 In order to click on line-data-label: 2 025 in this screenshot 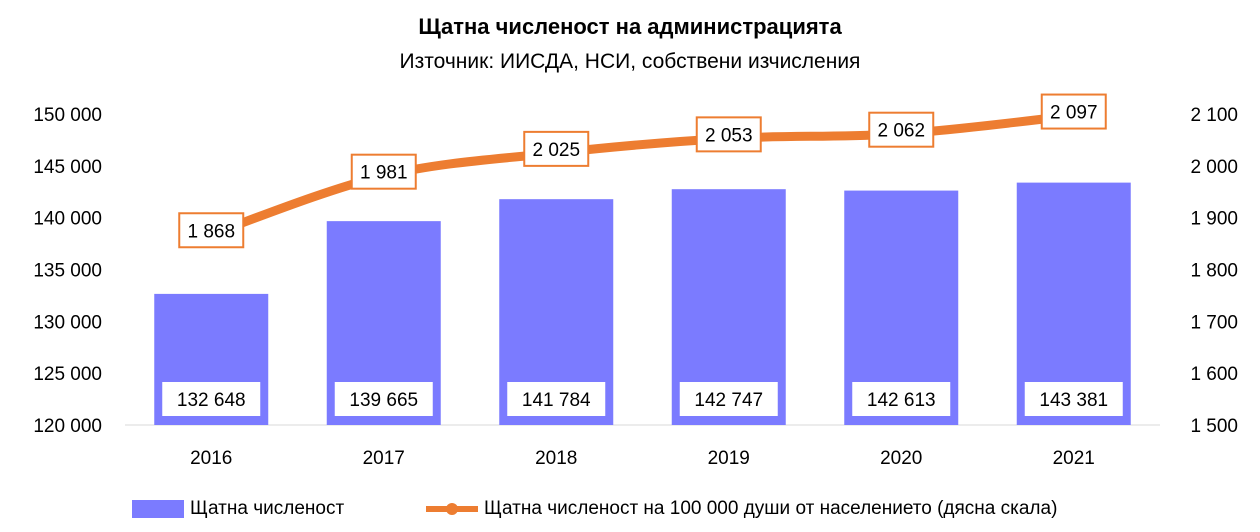, I will do `click(556, 150)`.